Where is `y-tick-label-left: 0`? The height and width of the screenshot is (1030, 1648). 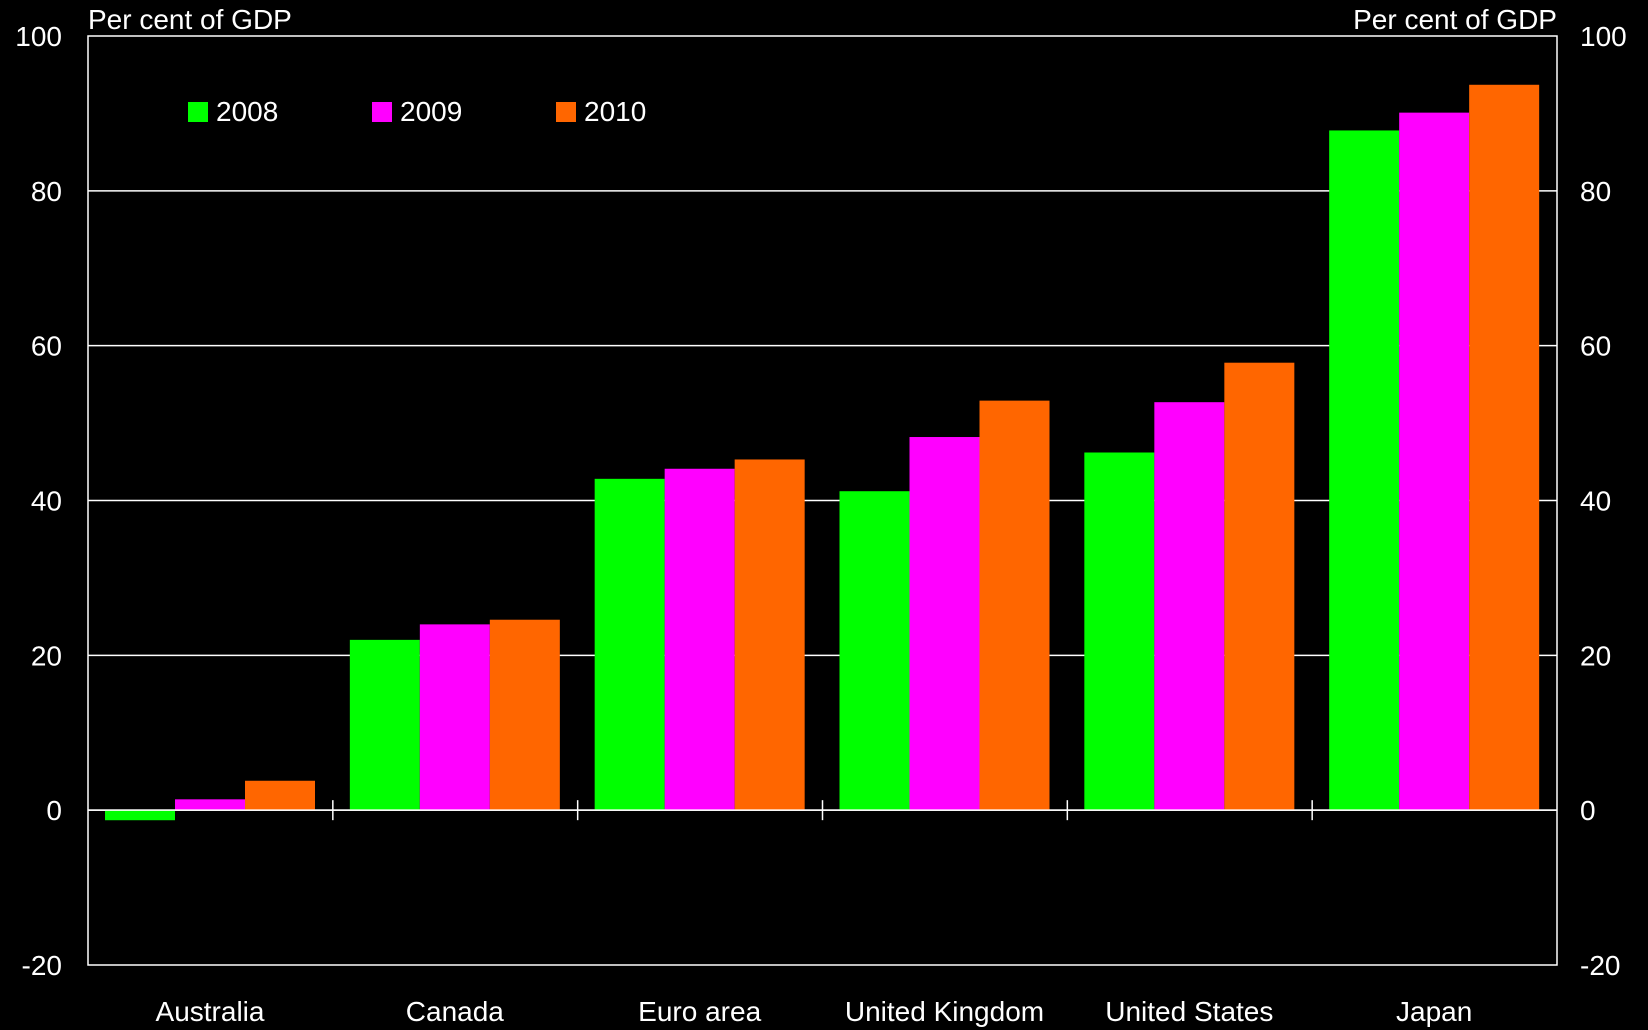
y-tick-label-left: 0 is located at coordinates (54, 810).